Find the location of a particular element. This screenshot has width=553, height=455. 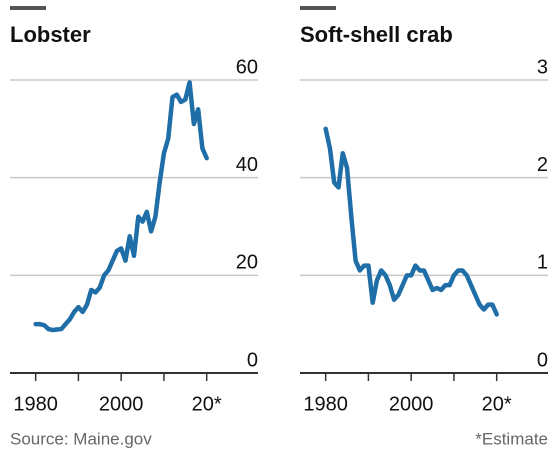

y-tick-label: 20 is located at coordinates (247, 263).